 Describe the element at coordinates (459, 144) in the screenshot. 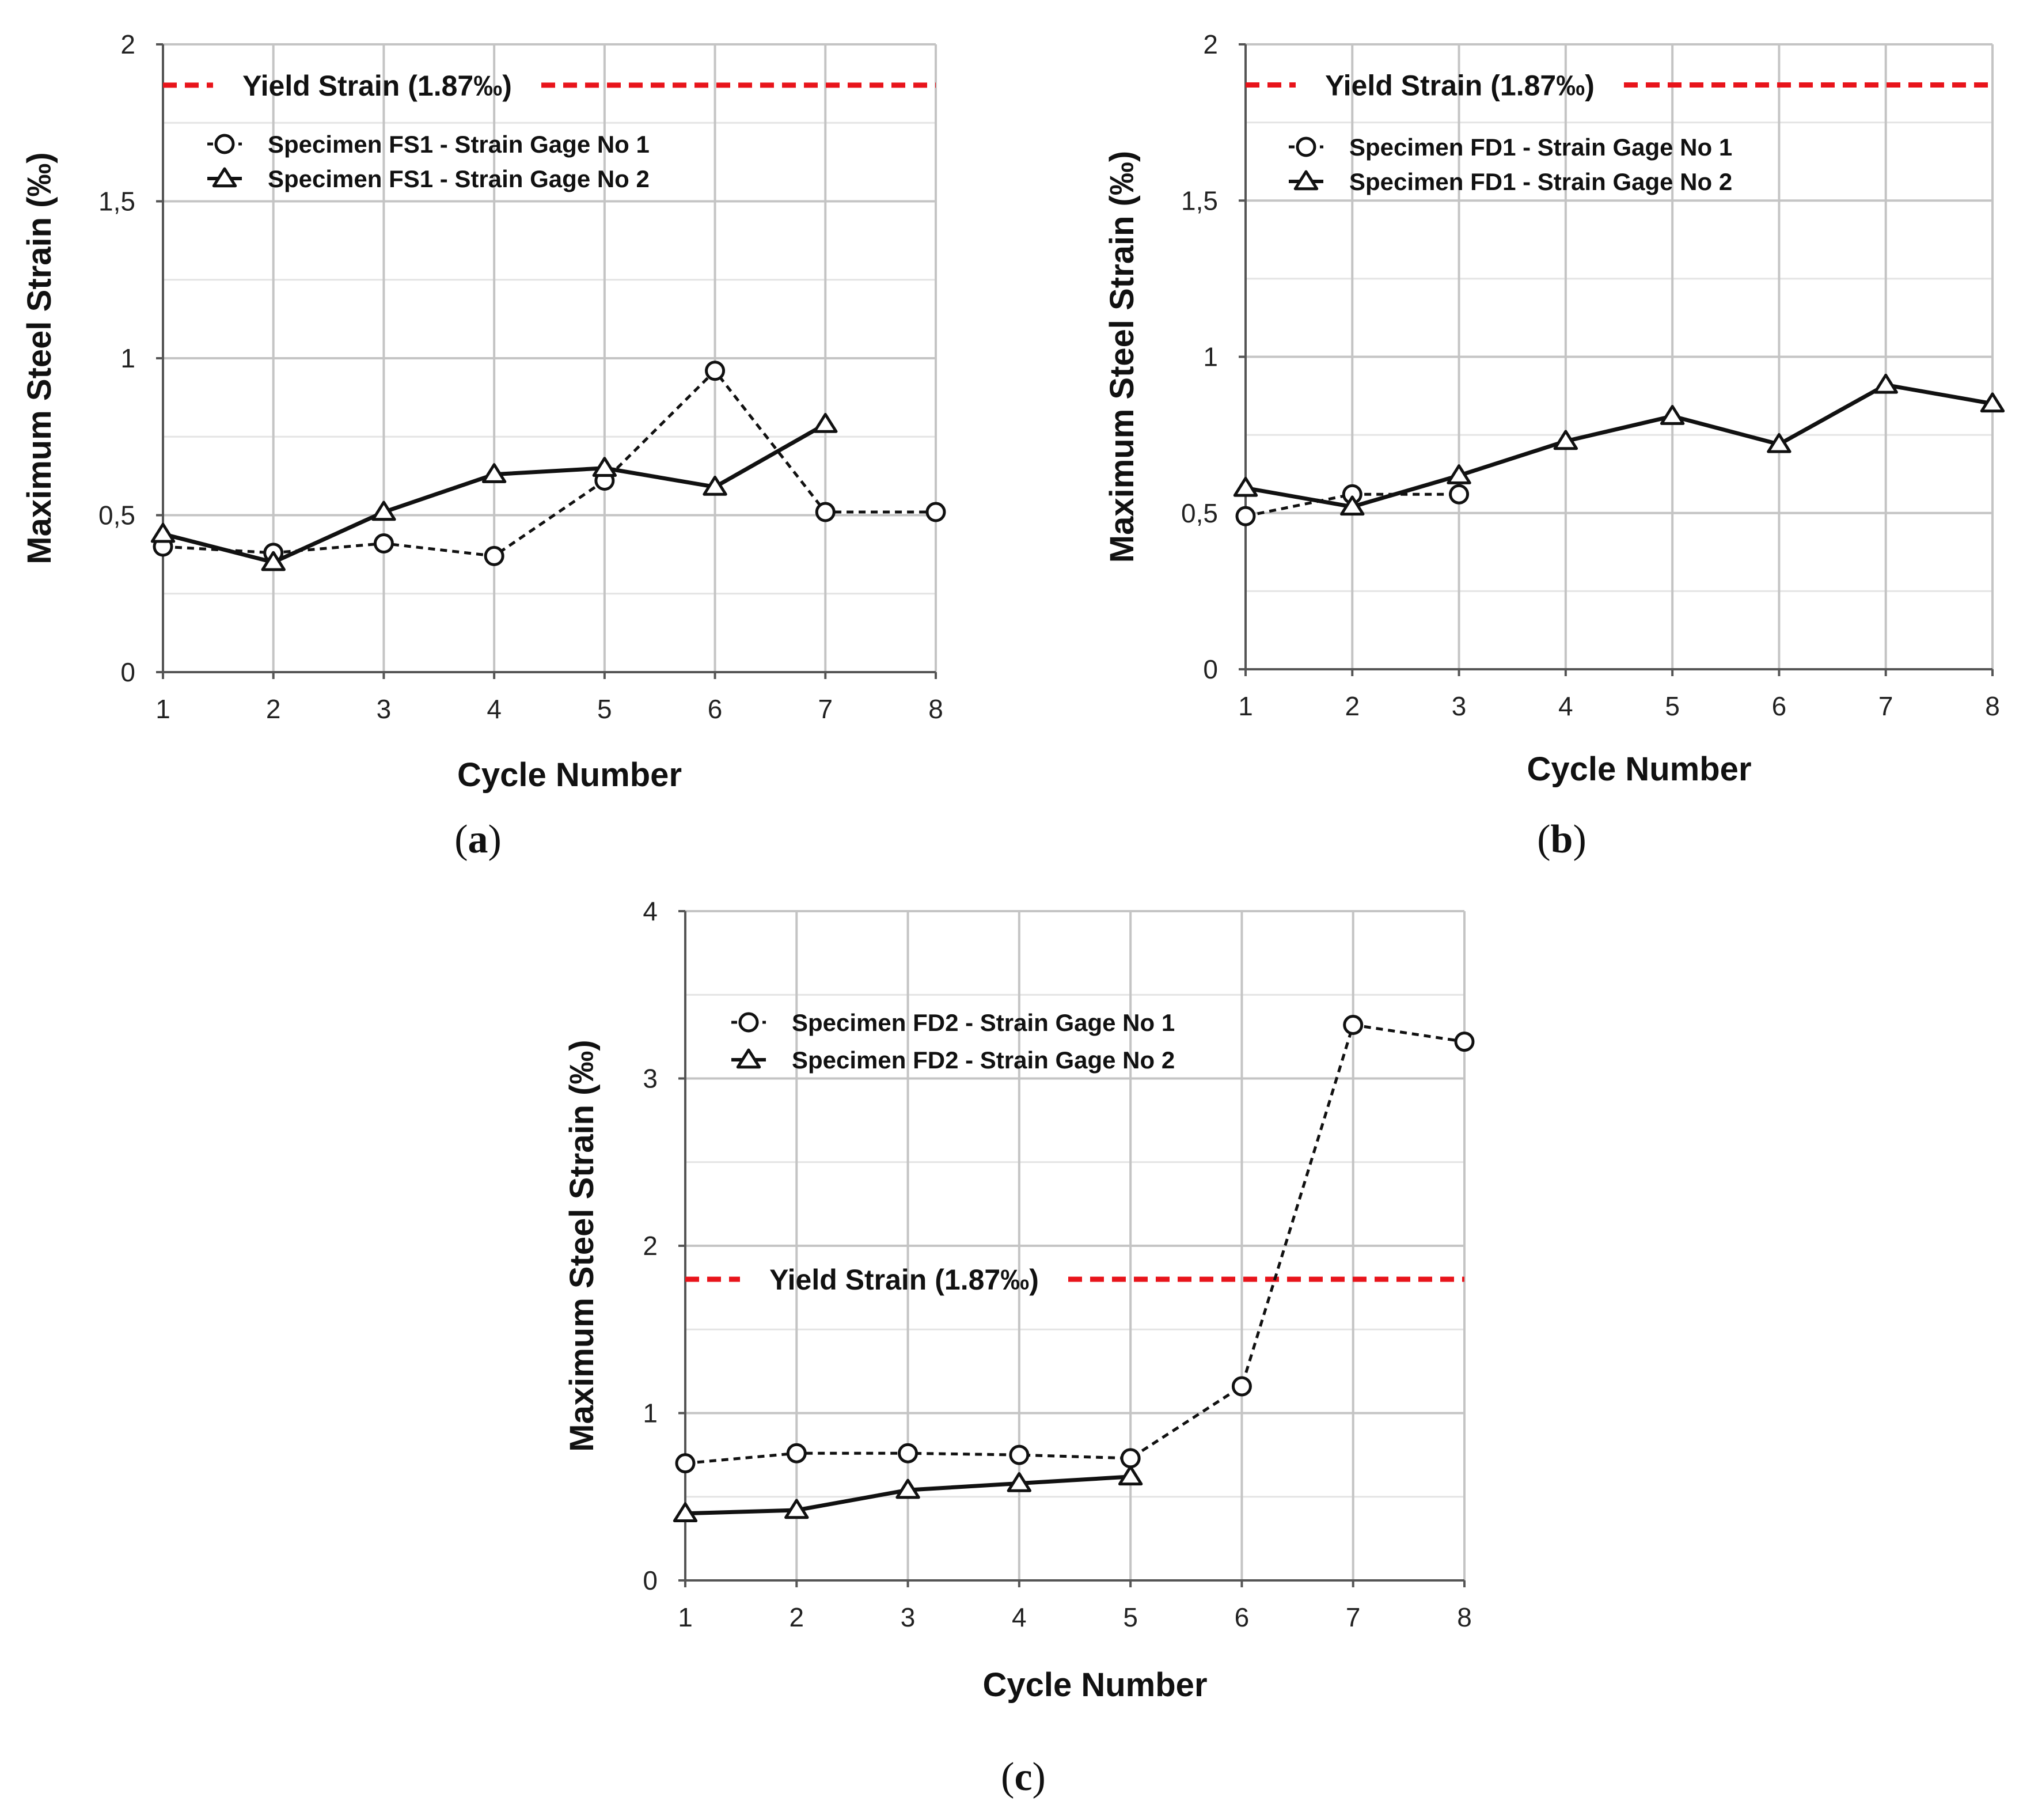

I see `legend-entry-label: Specimen FS1 - Strain Gage No 1` at that location.